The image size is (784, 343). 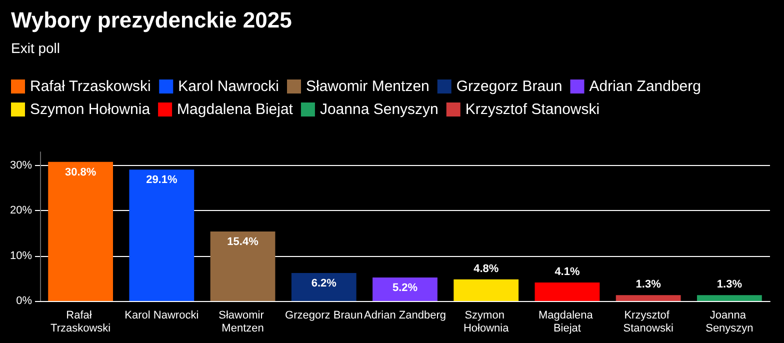 What do you see at coordinates (379, 109) in the screenshot?
I see `legend-label: Joanna Senyszyn` at bounding box center [379, 109].